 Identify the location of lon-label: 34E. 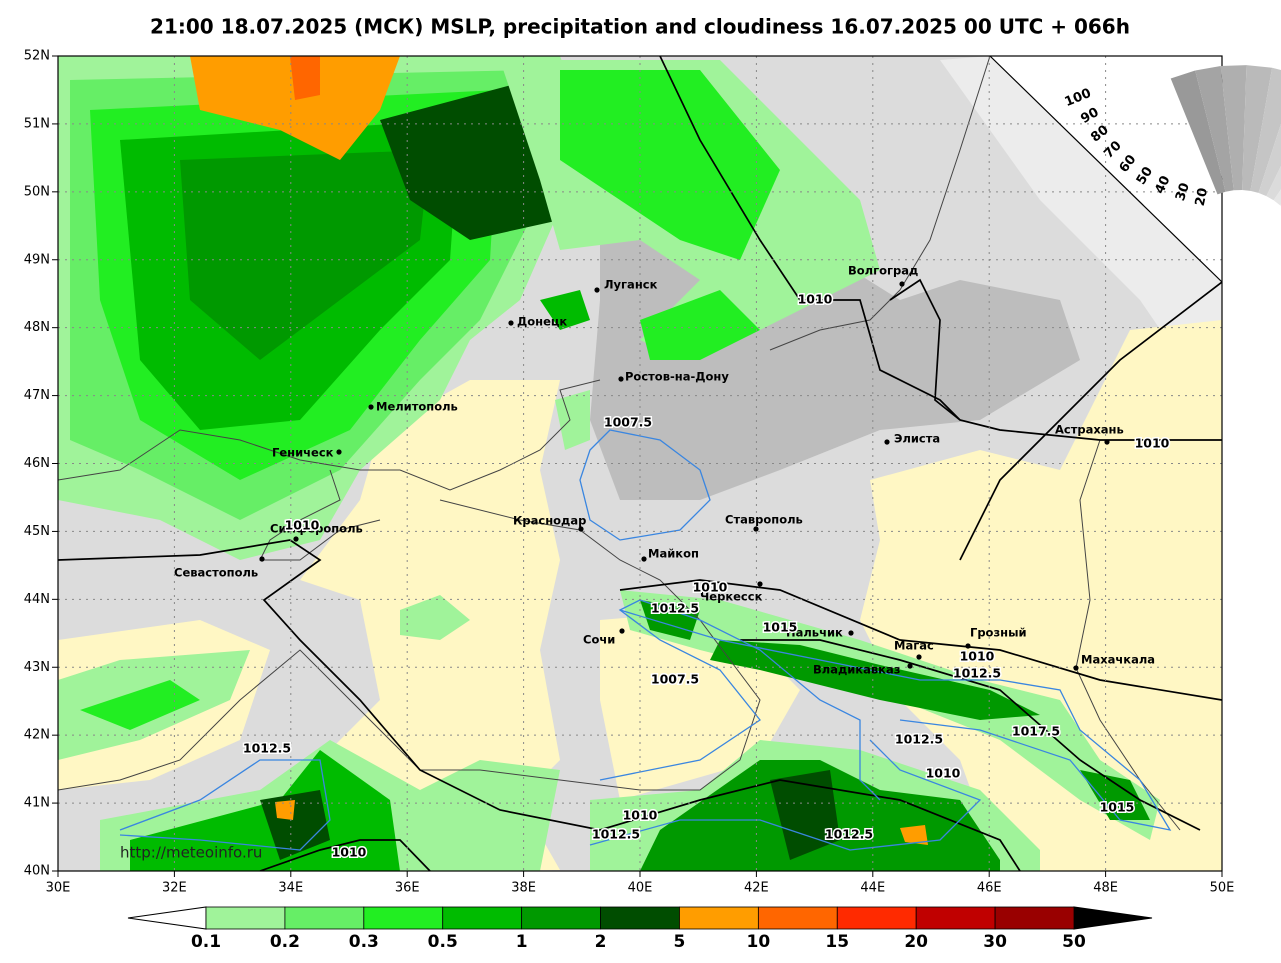
(290, 888).